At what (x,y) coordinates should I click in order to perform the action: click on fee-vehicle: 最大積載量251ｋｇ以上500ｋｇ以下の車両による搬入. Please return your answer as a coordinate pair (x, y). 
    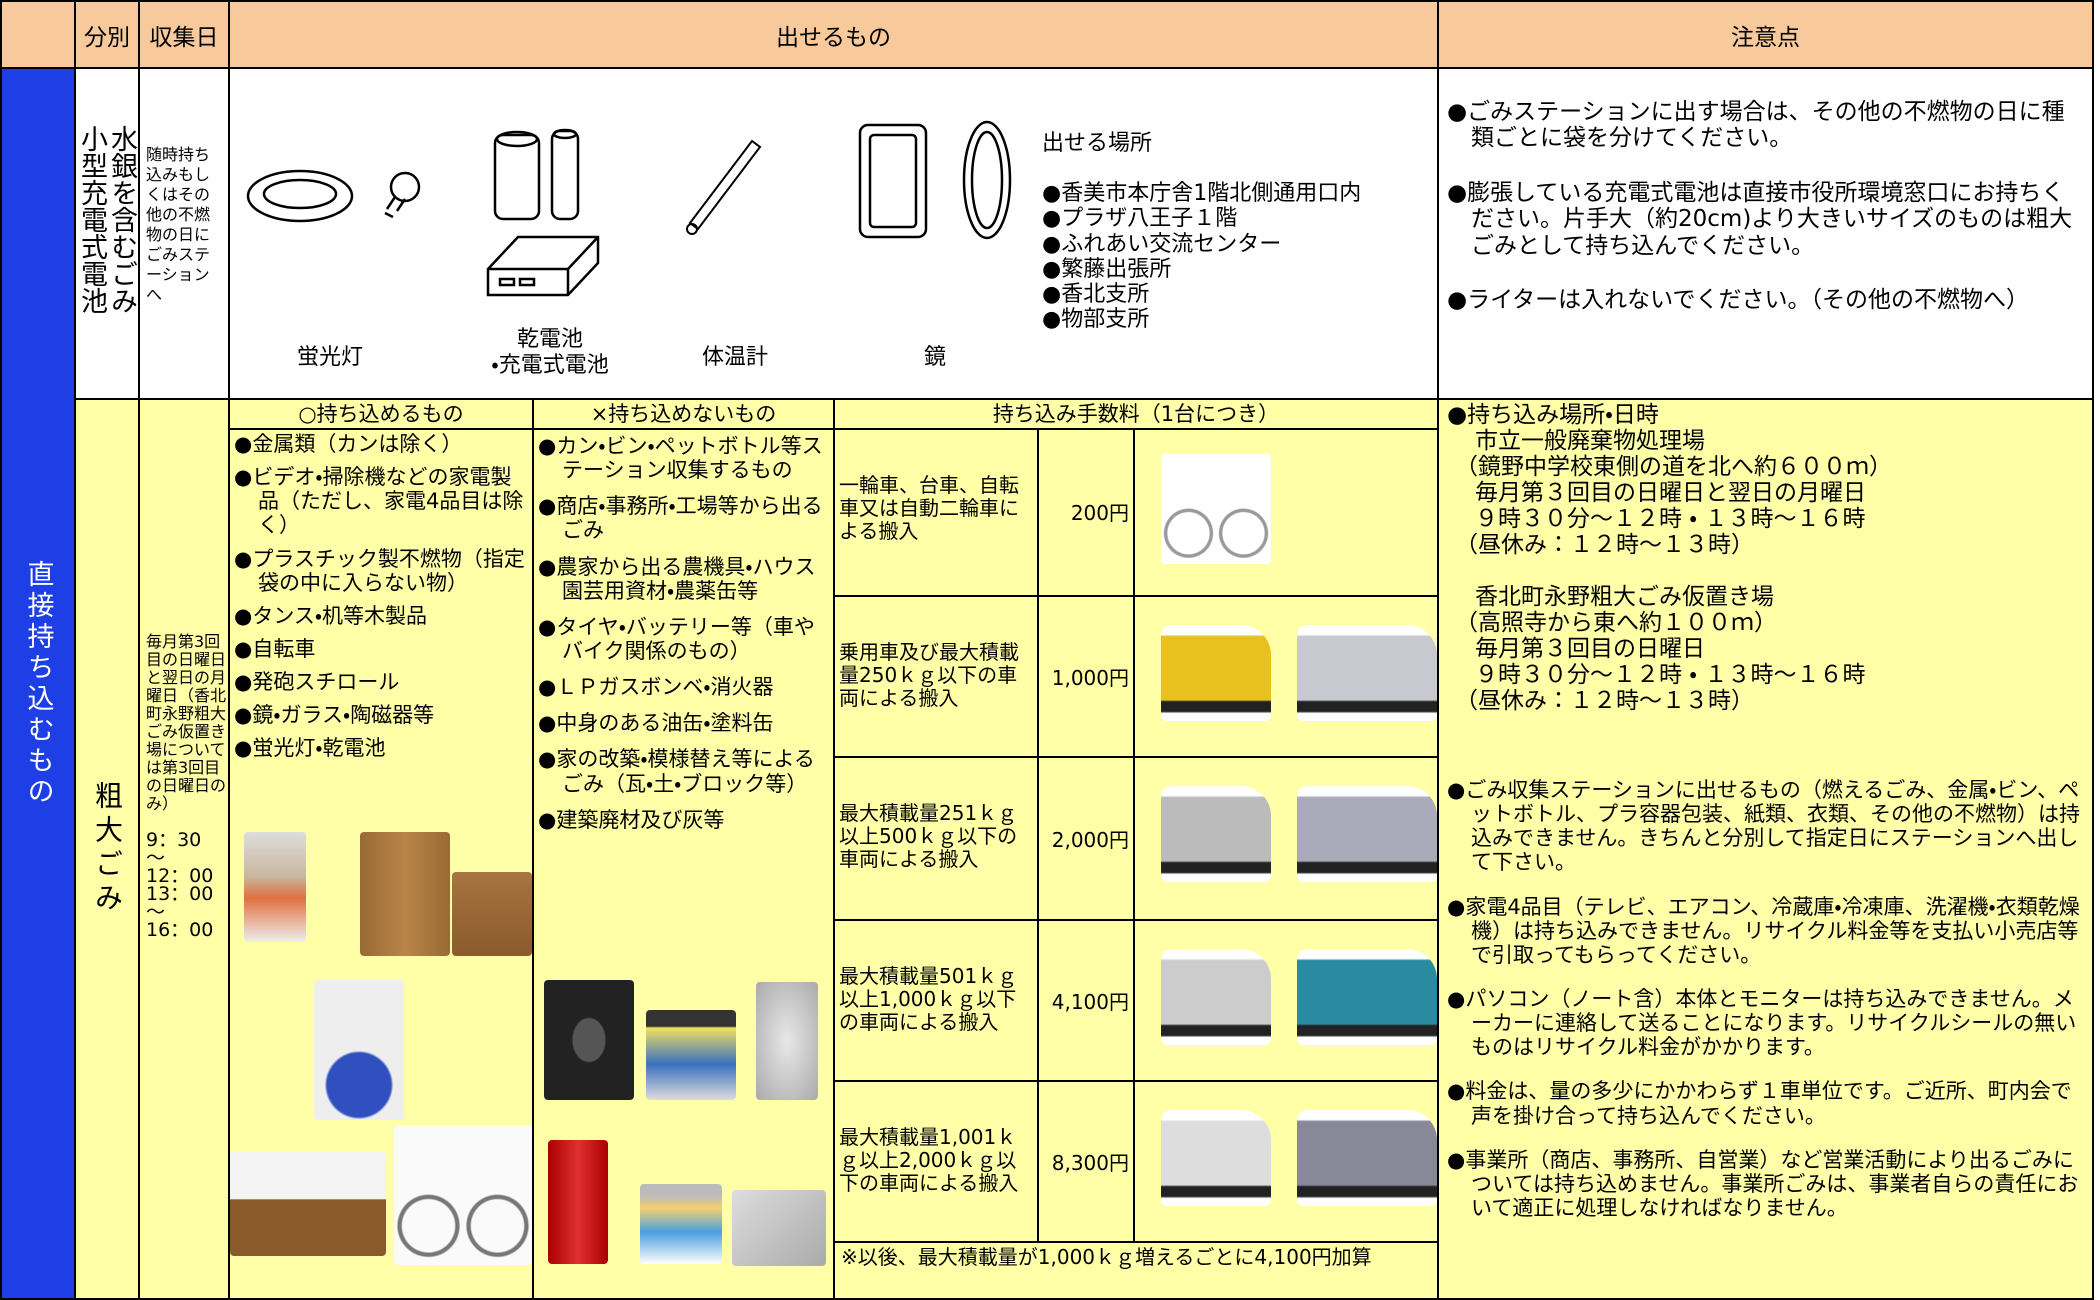
    Looking at the image, I should click on (928, 836).